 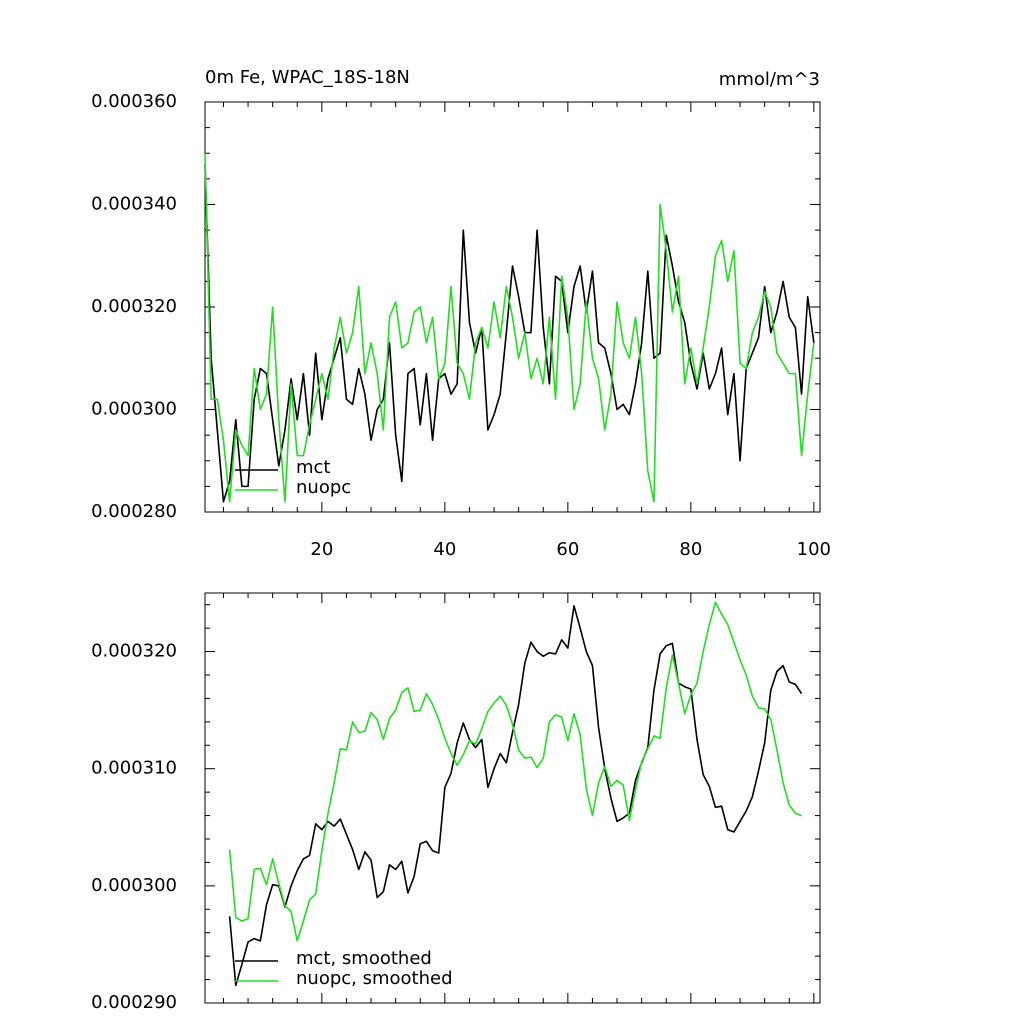 What do you see at coordinates (134, 204) in the screenshot?
I see `y-tick-label: 0.000340` at bounding box center [134, 204].